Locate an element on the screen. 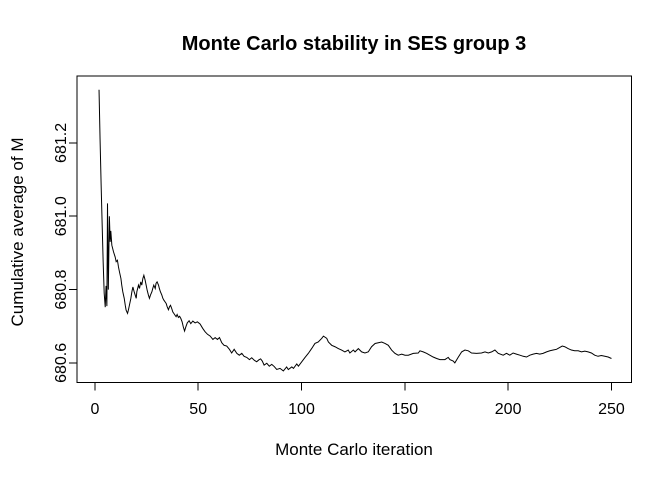 The width and height of the screenshot is (672, 480). x-axis-tick-label: 100 is located at coordinates (301, 409).